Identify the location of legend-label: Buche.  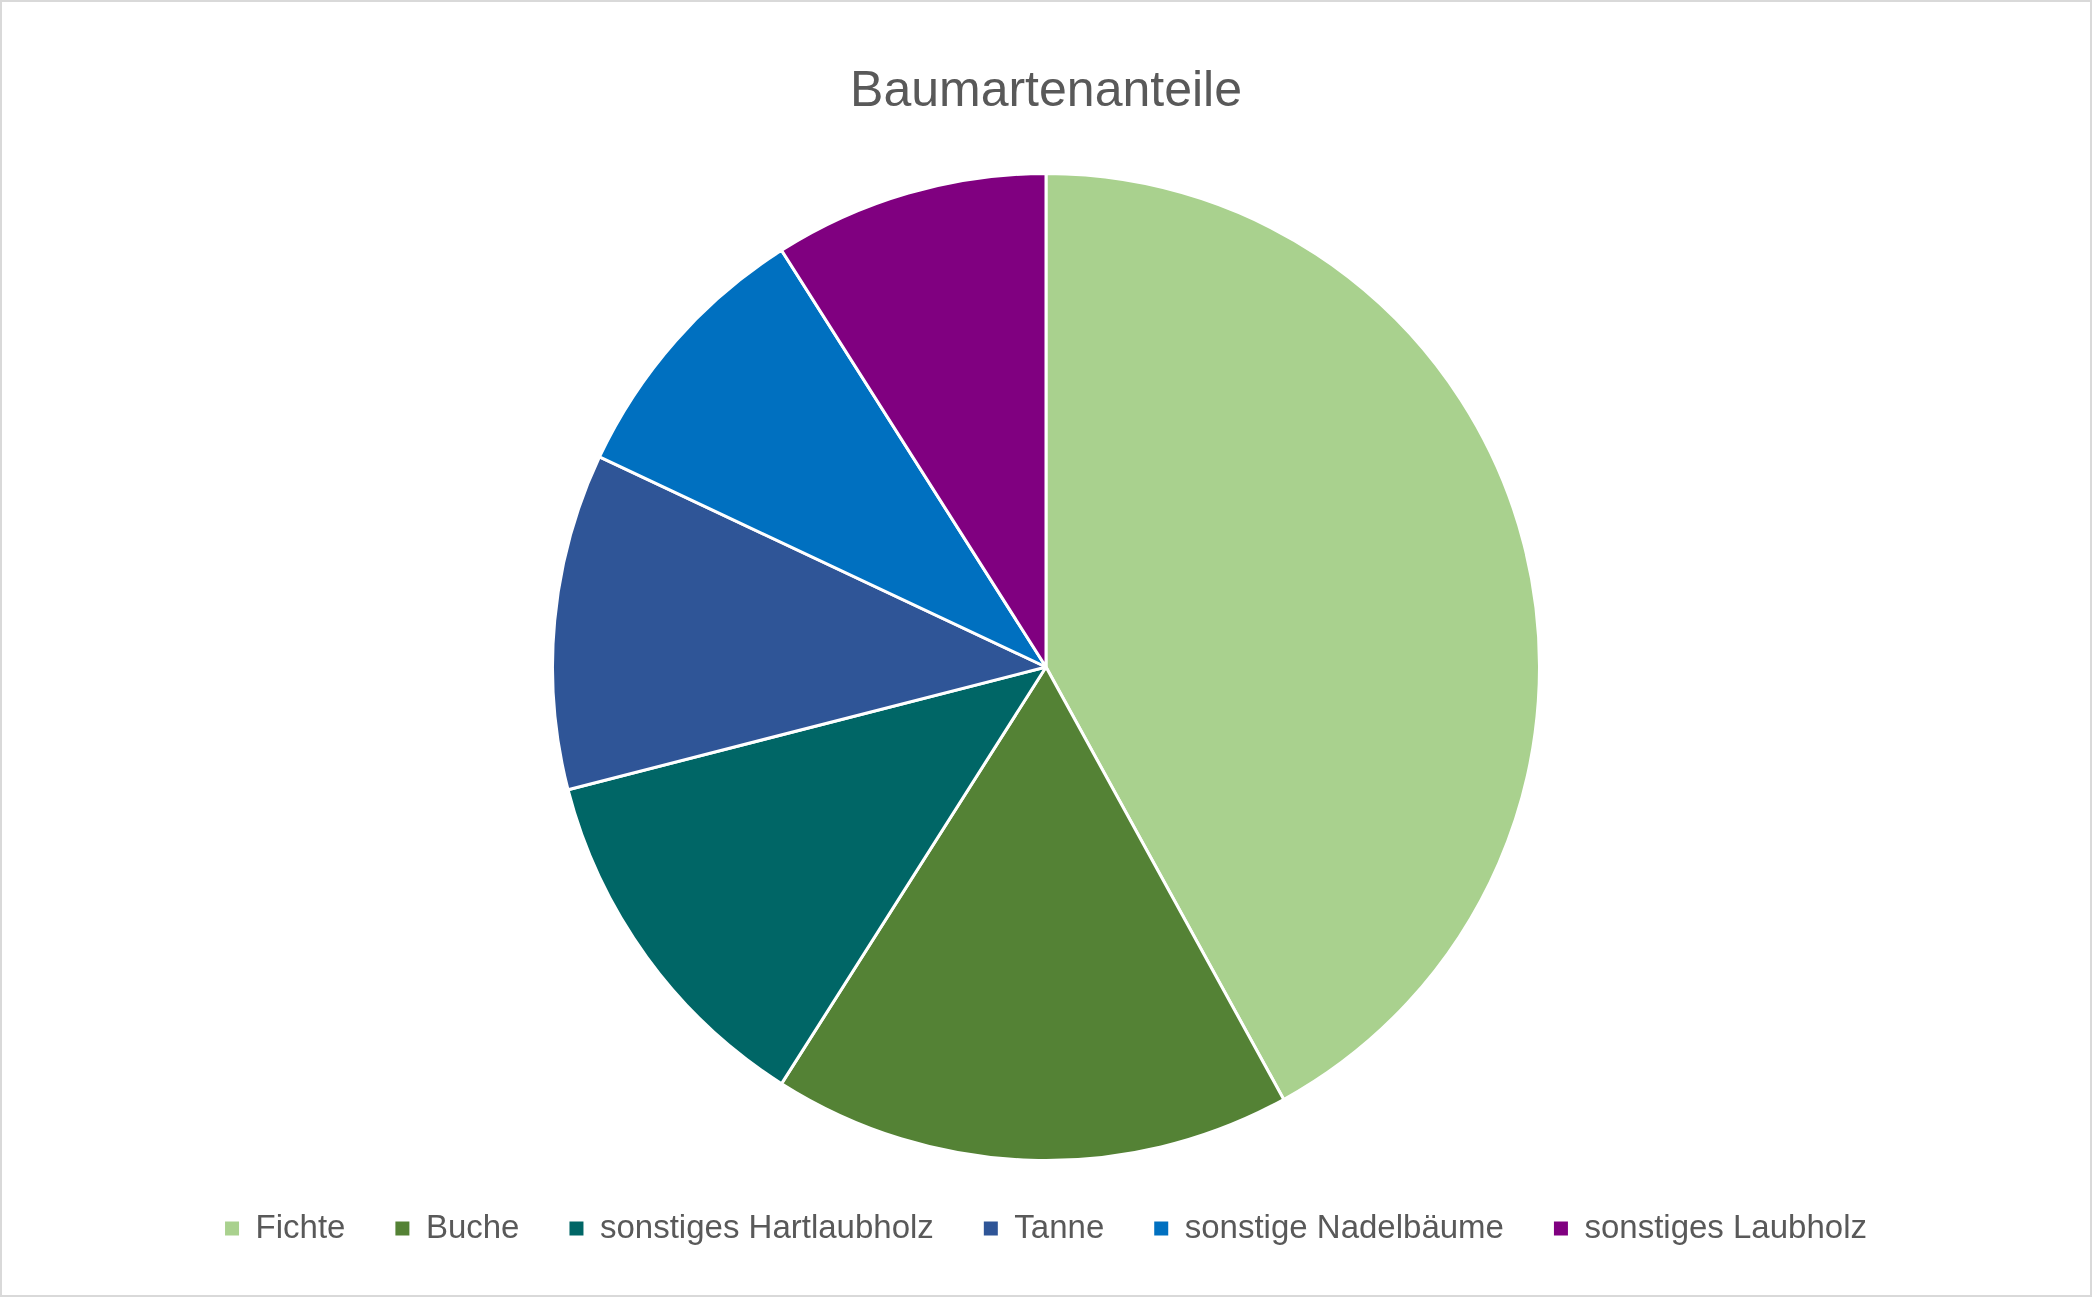
(472, 1226).